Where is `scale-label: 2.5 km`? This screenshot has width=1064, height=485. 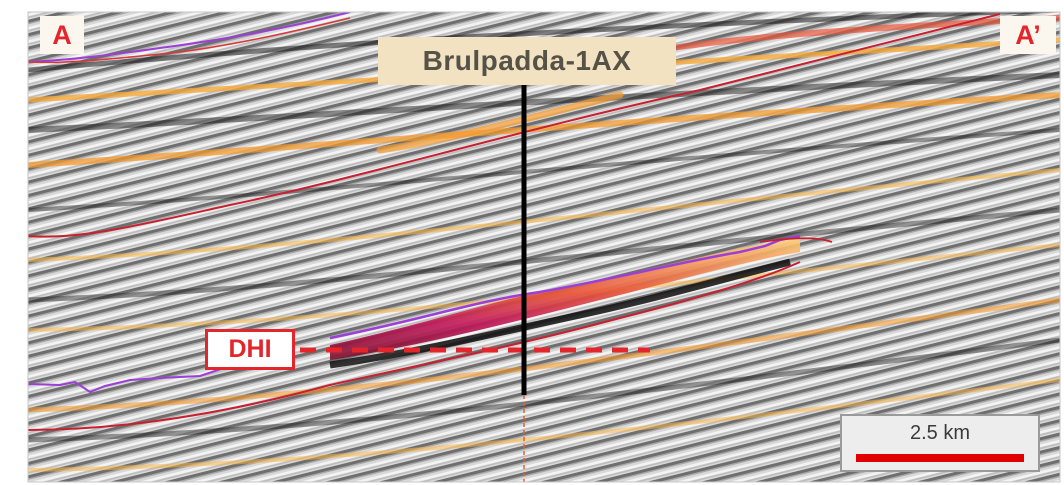
scale-label: 2.5 km is located at coordinates (940, 433).